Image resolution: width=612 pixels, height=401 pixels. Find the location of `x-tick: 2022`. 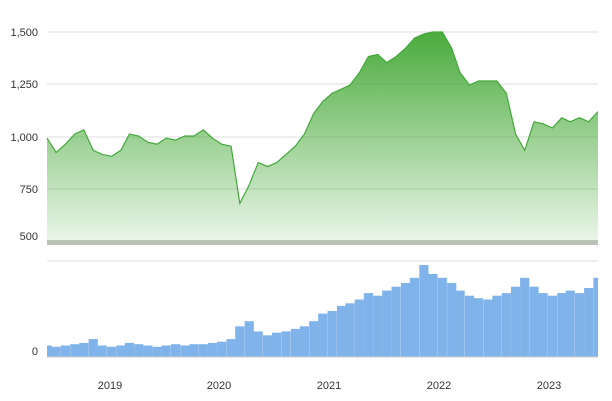

x-tick: 2022 is located at coordinates (439, 386).